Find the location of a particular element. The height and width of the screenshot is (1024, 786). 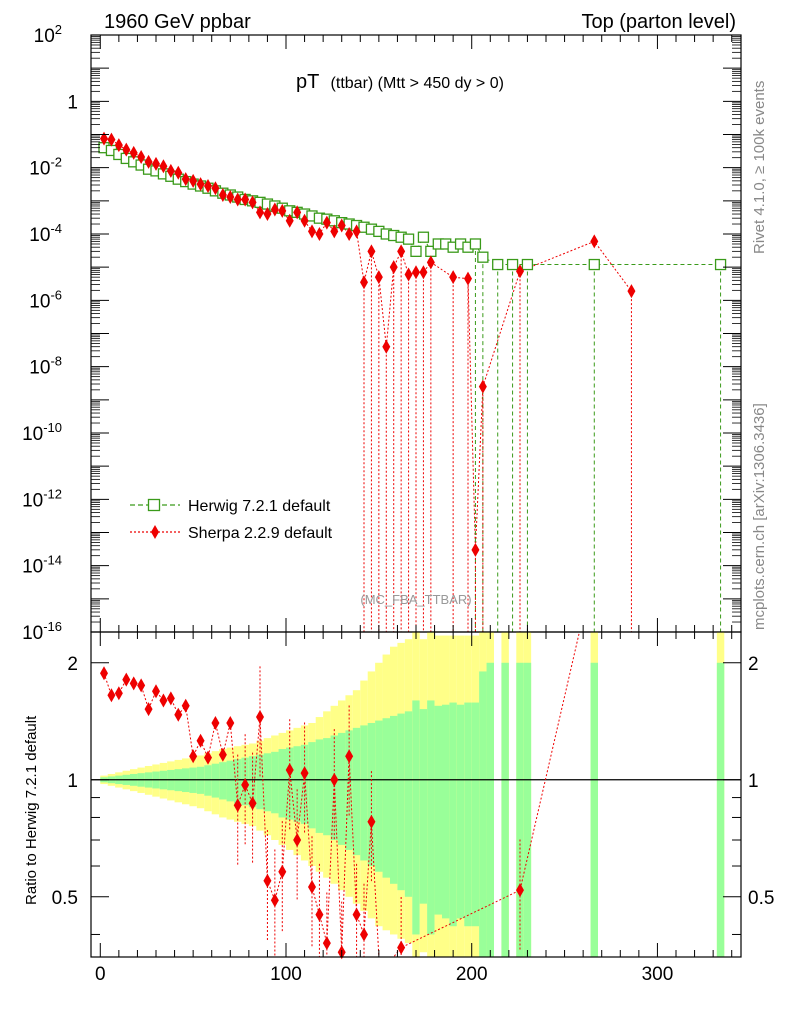

main-y-tick-label: 10-14 is located at coordinates (42, 565).